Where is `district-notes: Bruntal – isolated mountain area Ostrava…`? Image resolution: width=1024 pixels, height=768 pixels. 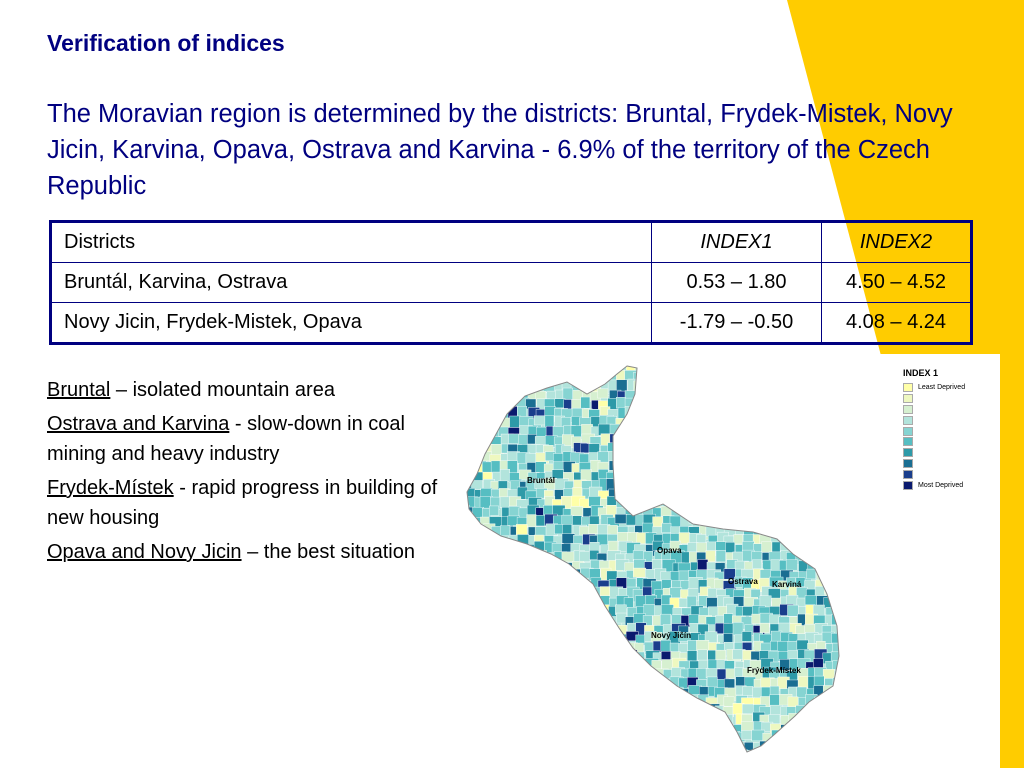 district-notes: Bruntal – isolated mountain area Ostrava… is located at coordinates (247, 473).